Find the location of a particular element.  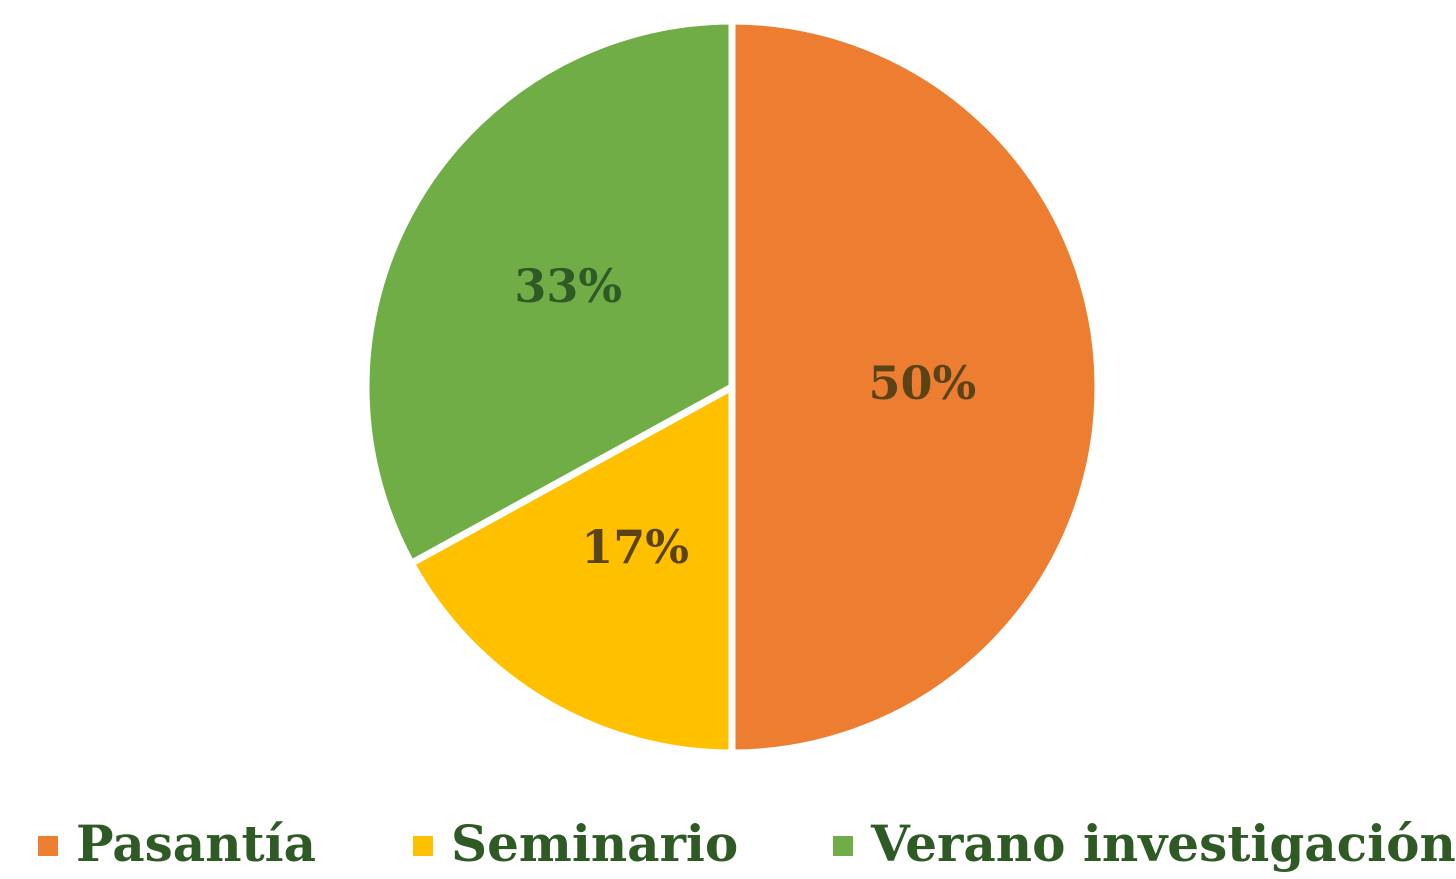

data-label: 33% is located at coordinates (568, 286).